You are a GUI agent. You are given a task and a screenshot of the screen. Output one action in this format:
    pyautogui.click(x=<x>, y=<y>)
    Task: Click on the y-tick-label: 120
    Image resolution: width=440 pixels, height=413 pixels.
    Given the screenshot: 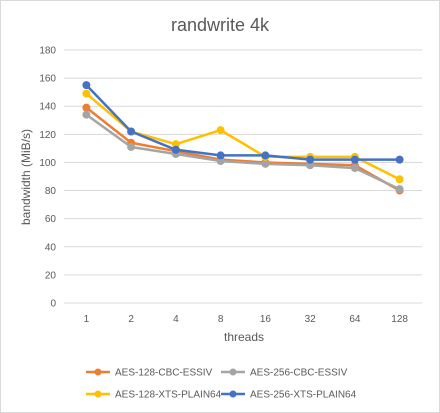 What is the action you would take?
    pyautogui.click(x=47, y=135)
    